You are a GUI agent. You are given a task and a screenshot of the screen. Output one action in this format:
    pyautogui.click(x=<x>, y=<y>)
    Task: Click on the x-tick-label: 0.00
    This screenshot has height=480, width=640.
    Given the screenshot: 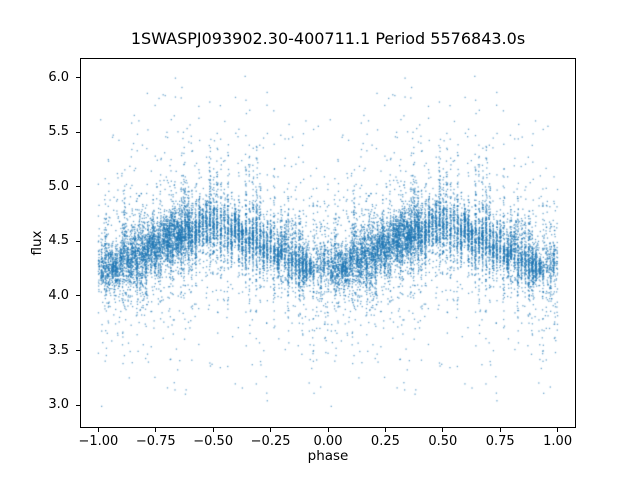 What is the action you would take?
    pyautogui.click(x=328, y=441)
    